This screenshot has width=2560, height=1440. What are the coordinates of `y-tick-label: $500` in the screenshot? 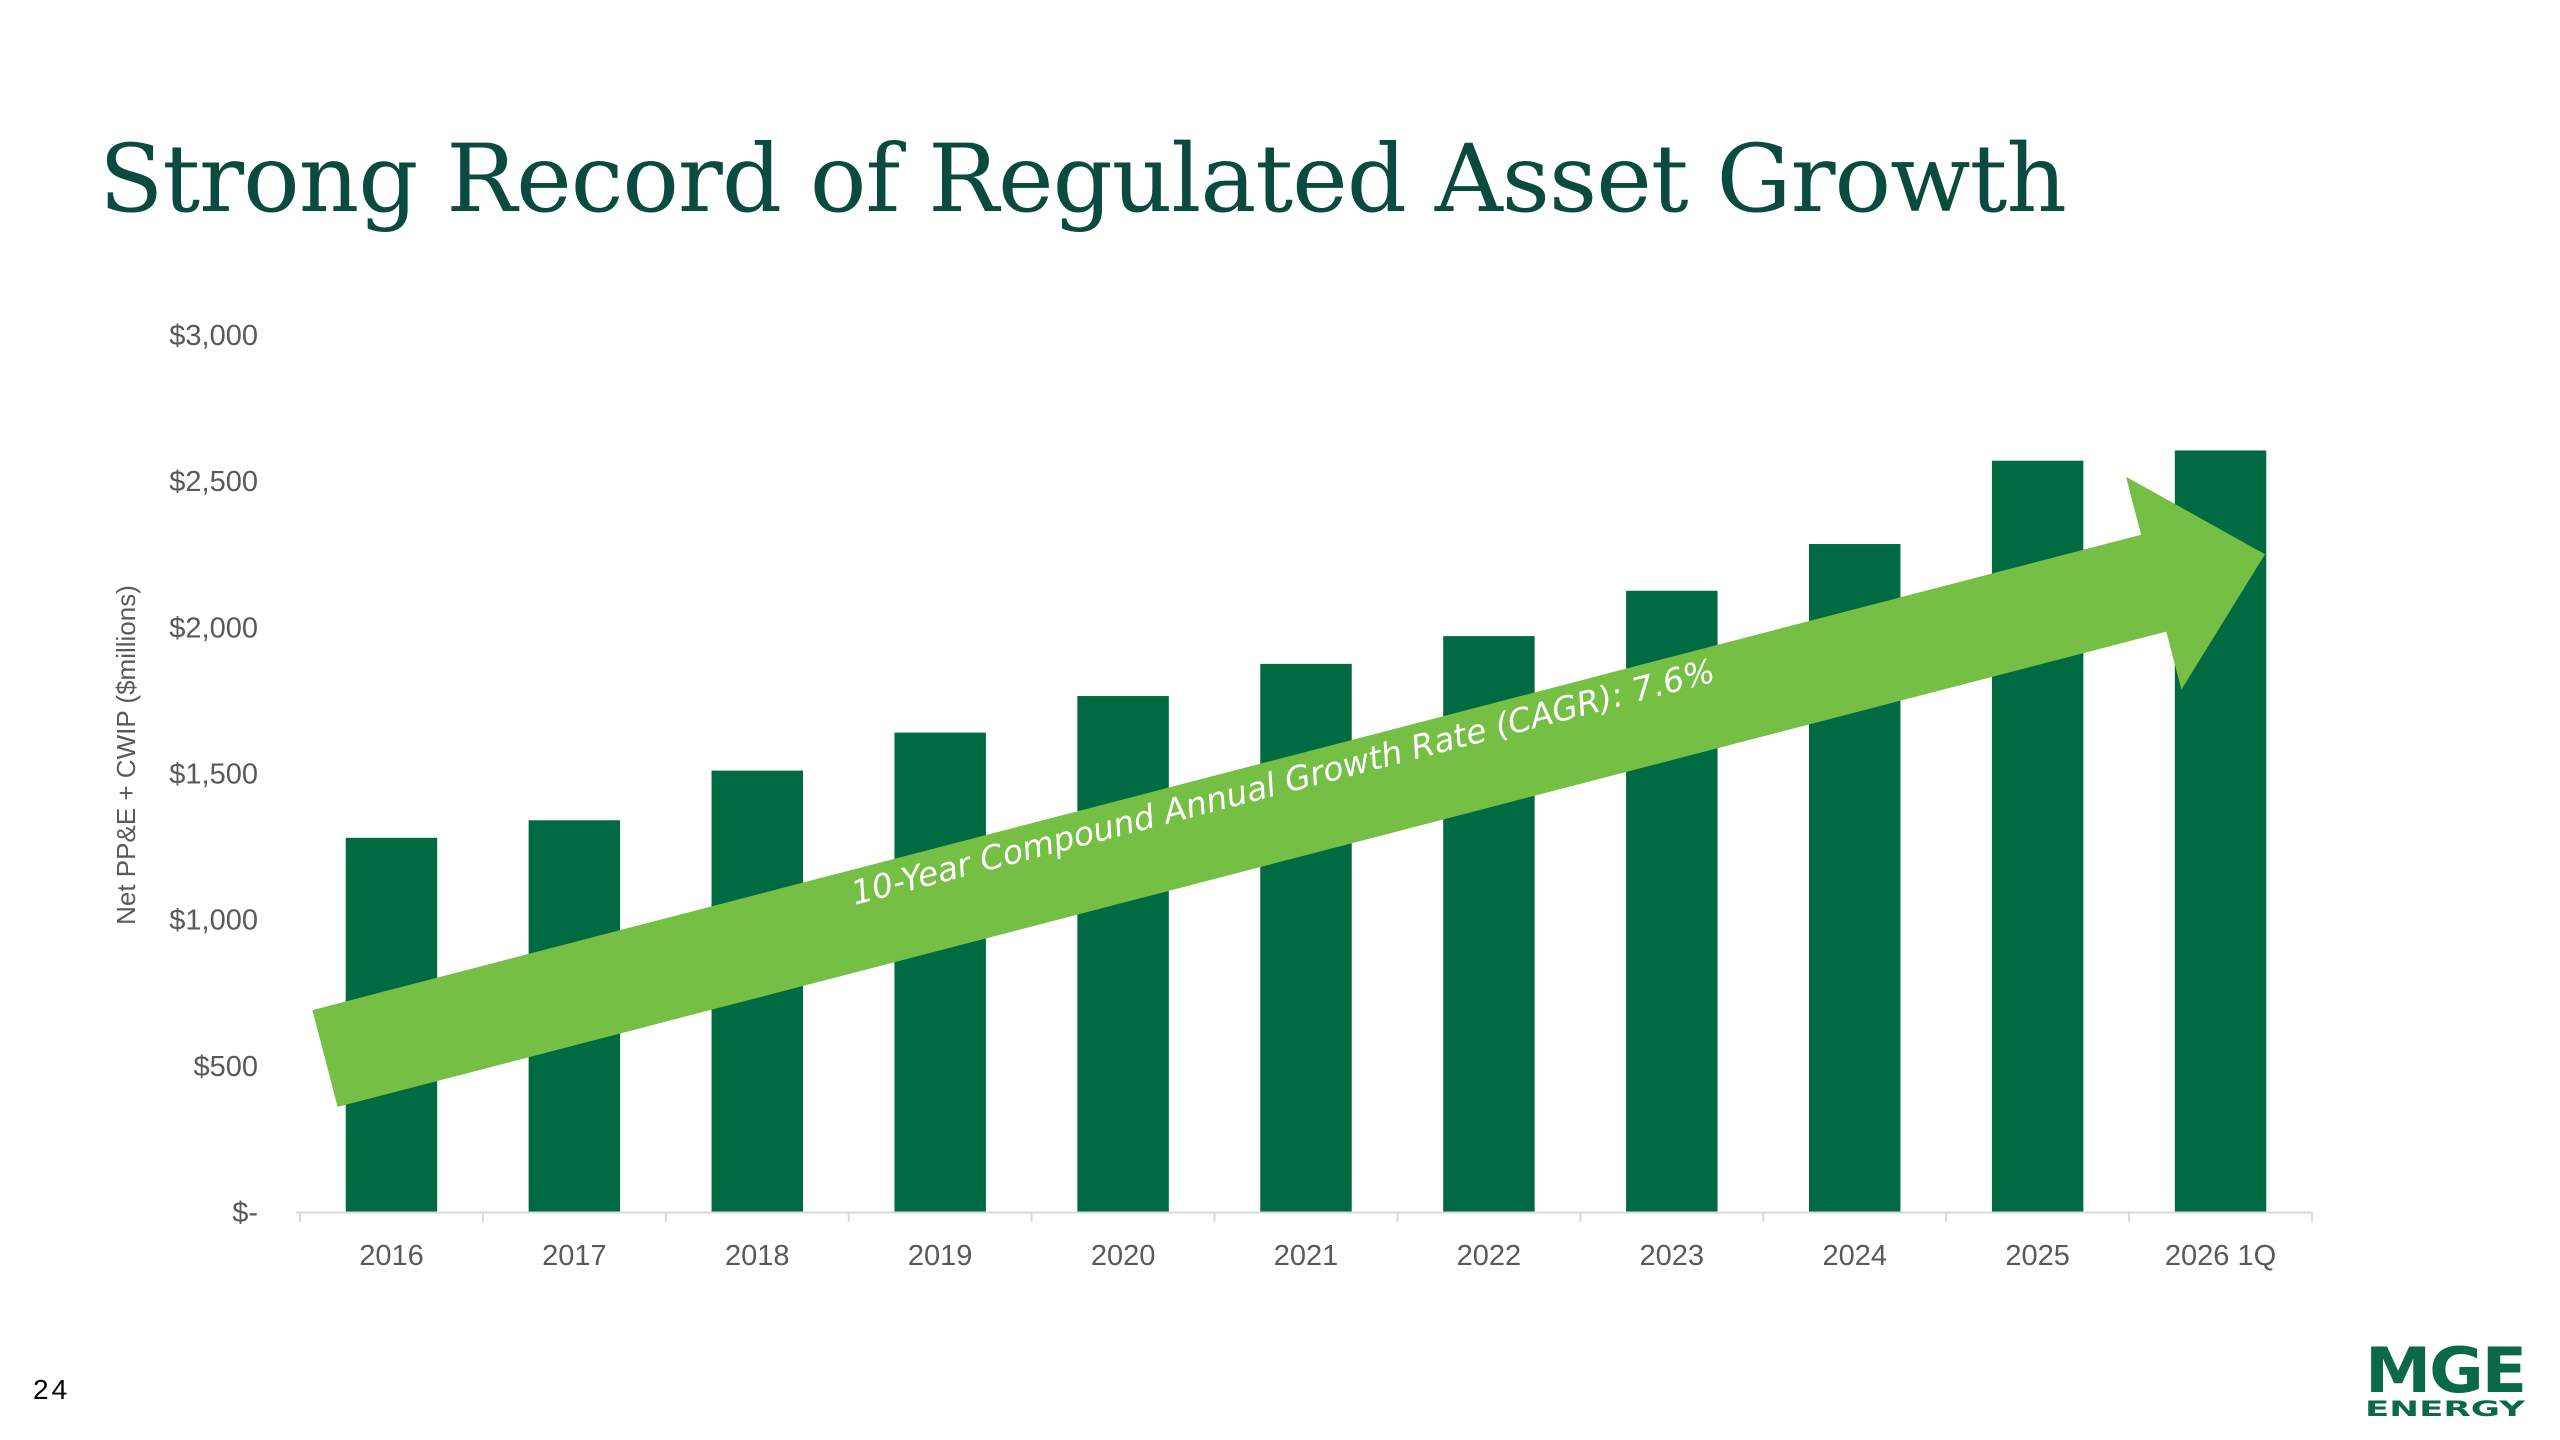 It's located at (225, 1067).